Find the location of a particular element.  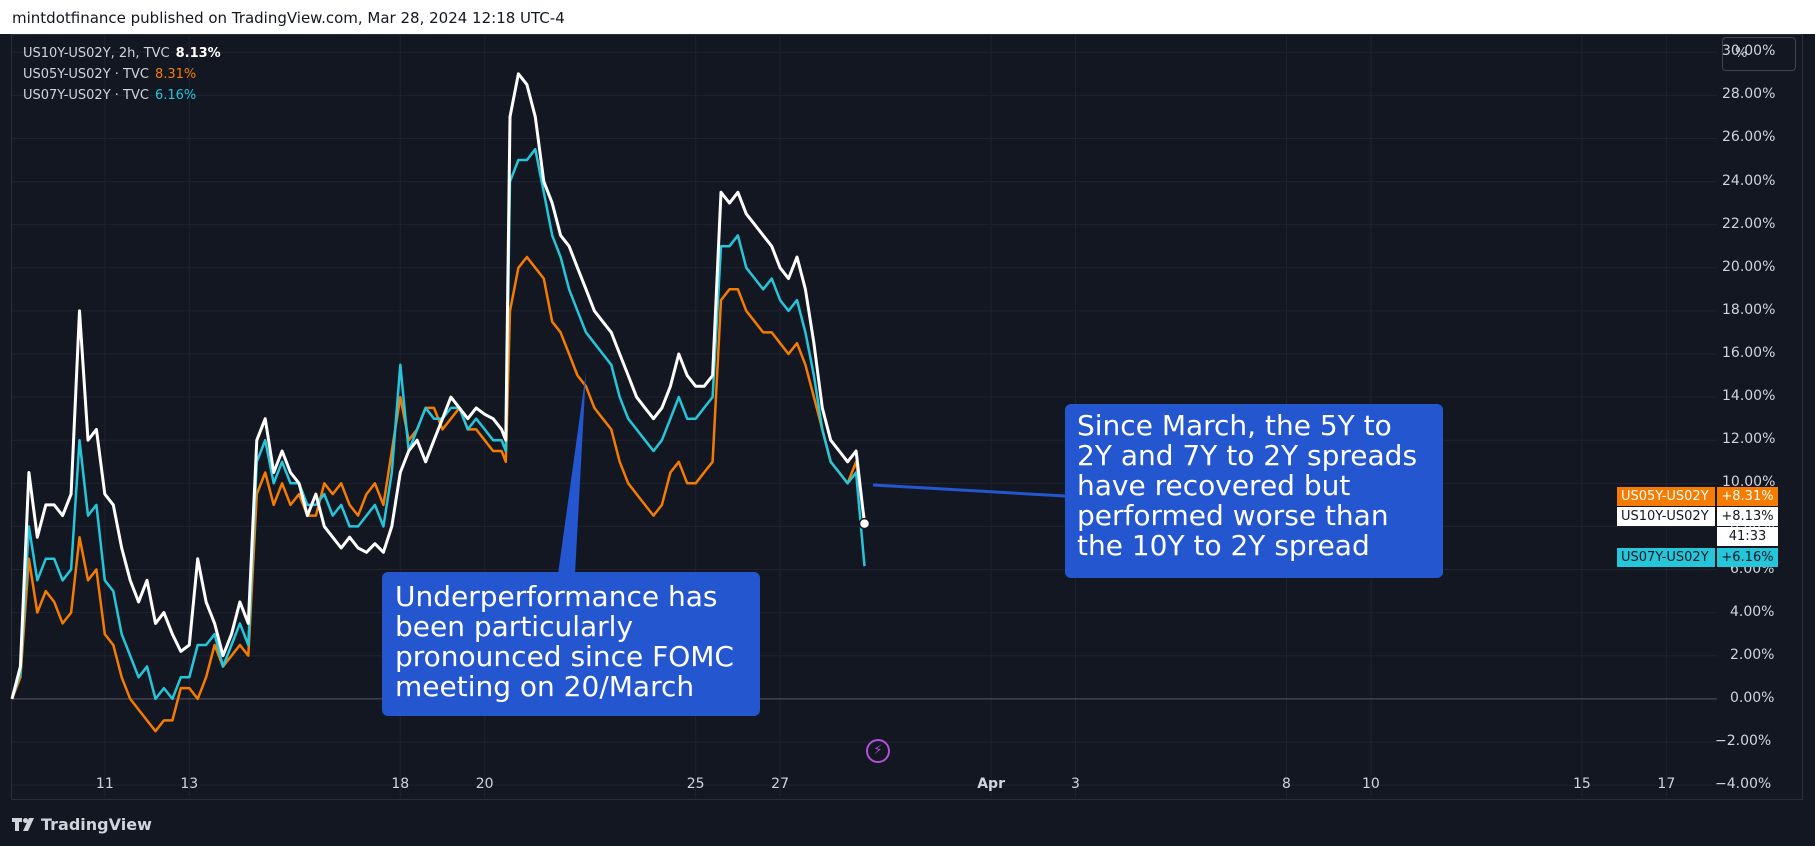

legend-row: US07Y-US02Y · TVC 6.16% is located at coordinates (122, 95).